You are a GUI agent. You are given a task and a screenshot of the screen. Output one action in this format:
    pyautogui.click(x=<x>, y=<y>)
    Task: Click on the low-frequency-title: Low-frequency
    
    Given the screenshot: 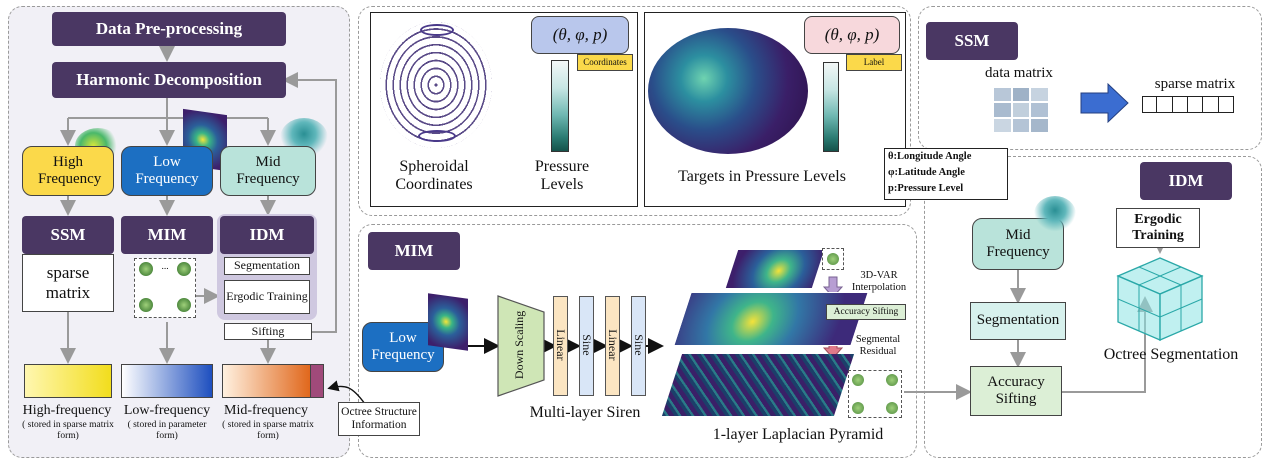 What is the action you would take?
    pyautogui.click(x=167, y=410)
    